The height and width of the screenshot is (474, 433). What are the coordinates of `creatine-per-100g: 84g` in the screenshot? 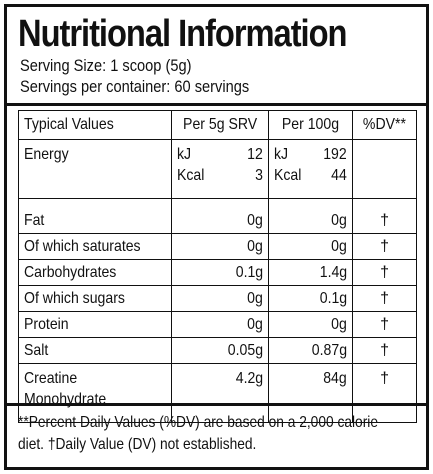 It's located at (310, 392).